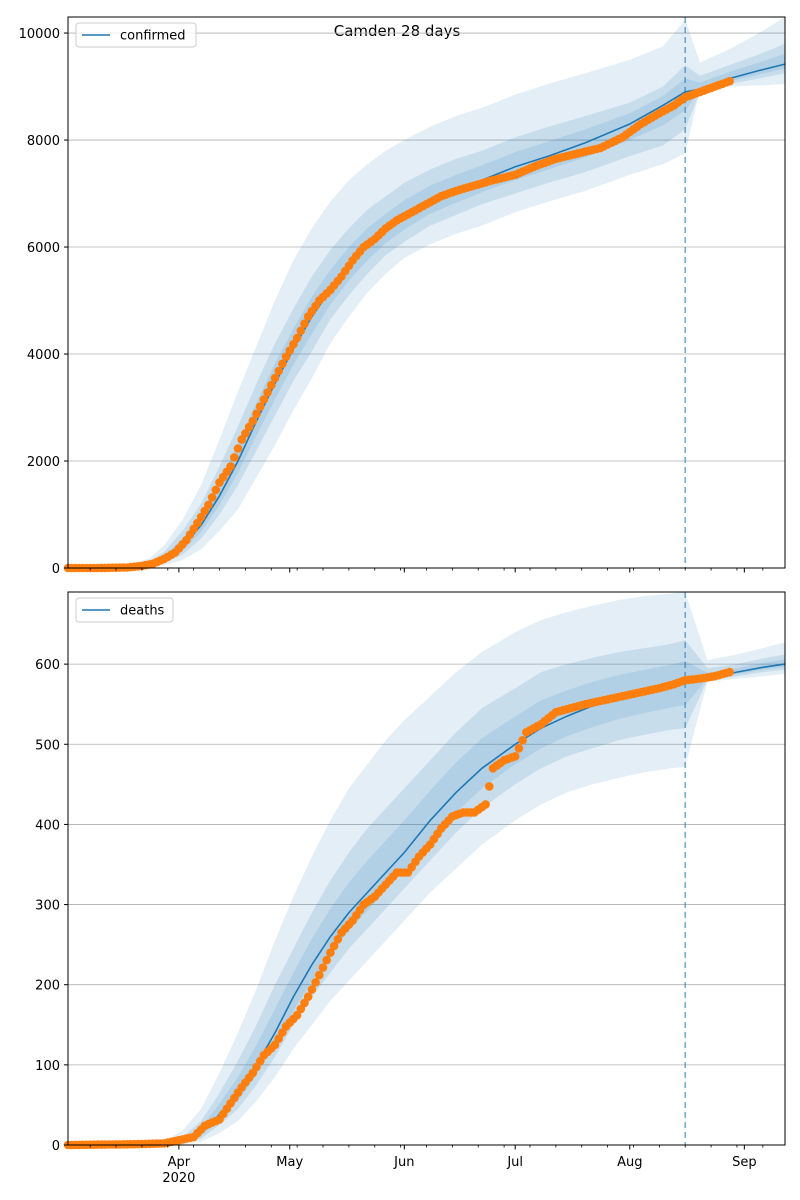  Describe the element at coordinates (179, 1162) in the screenshot. I see `x-tick-label: Apr` at that location.